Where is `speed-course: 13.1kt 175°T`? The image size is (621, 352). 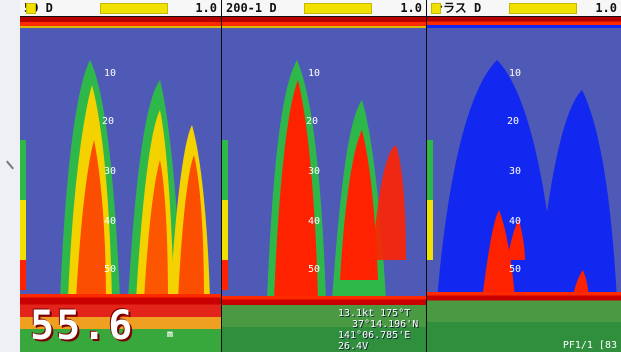 speed-course: 13.1kt 175°T is located at coordinates (374, 313).